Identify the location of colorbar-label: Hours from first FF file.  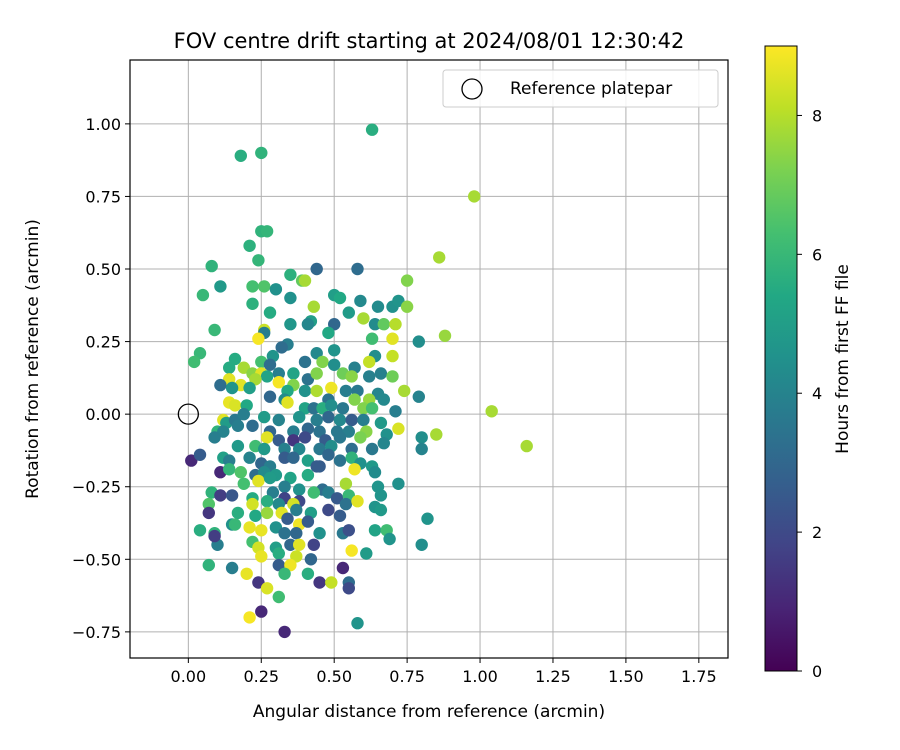
(843, 359).